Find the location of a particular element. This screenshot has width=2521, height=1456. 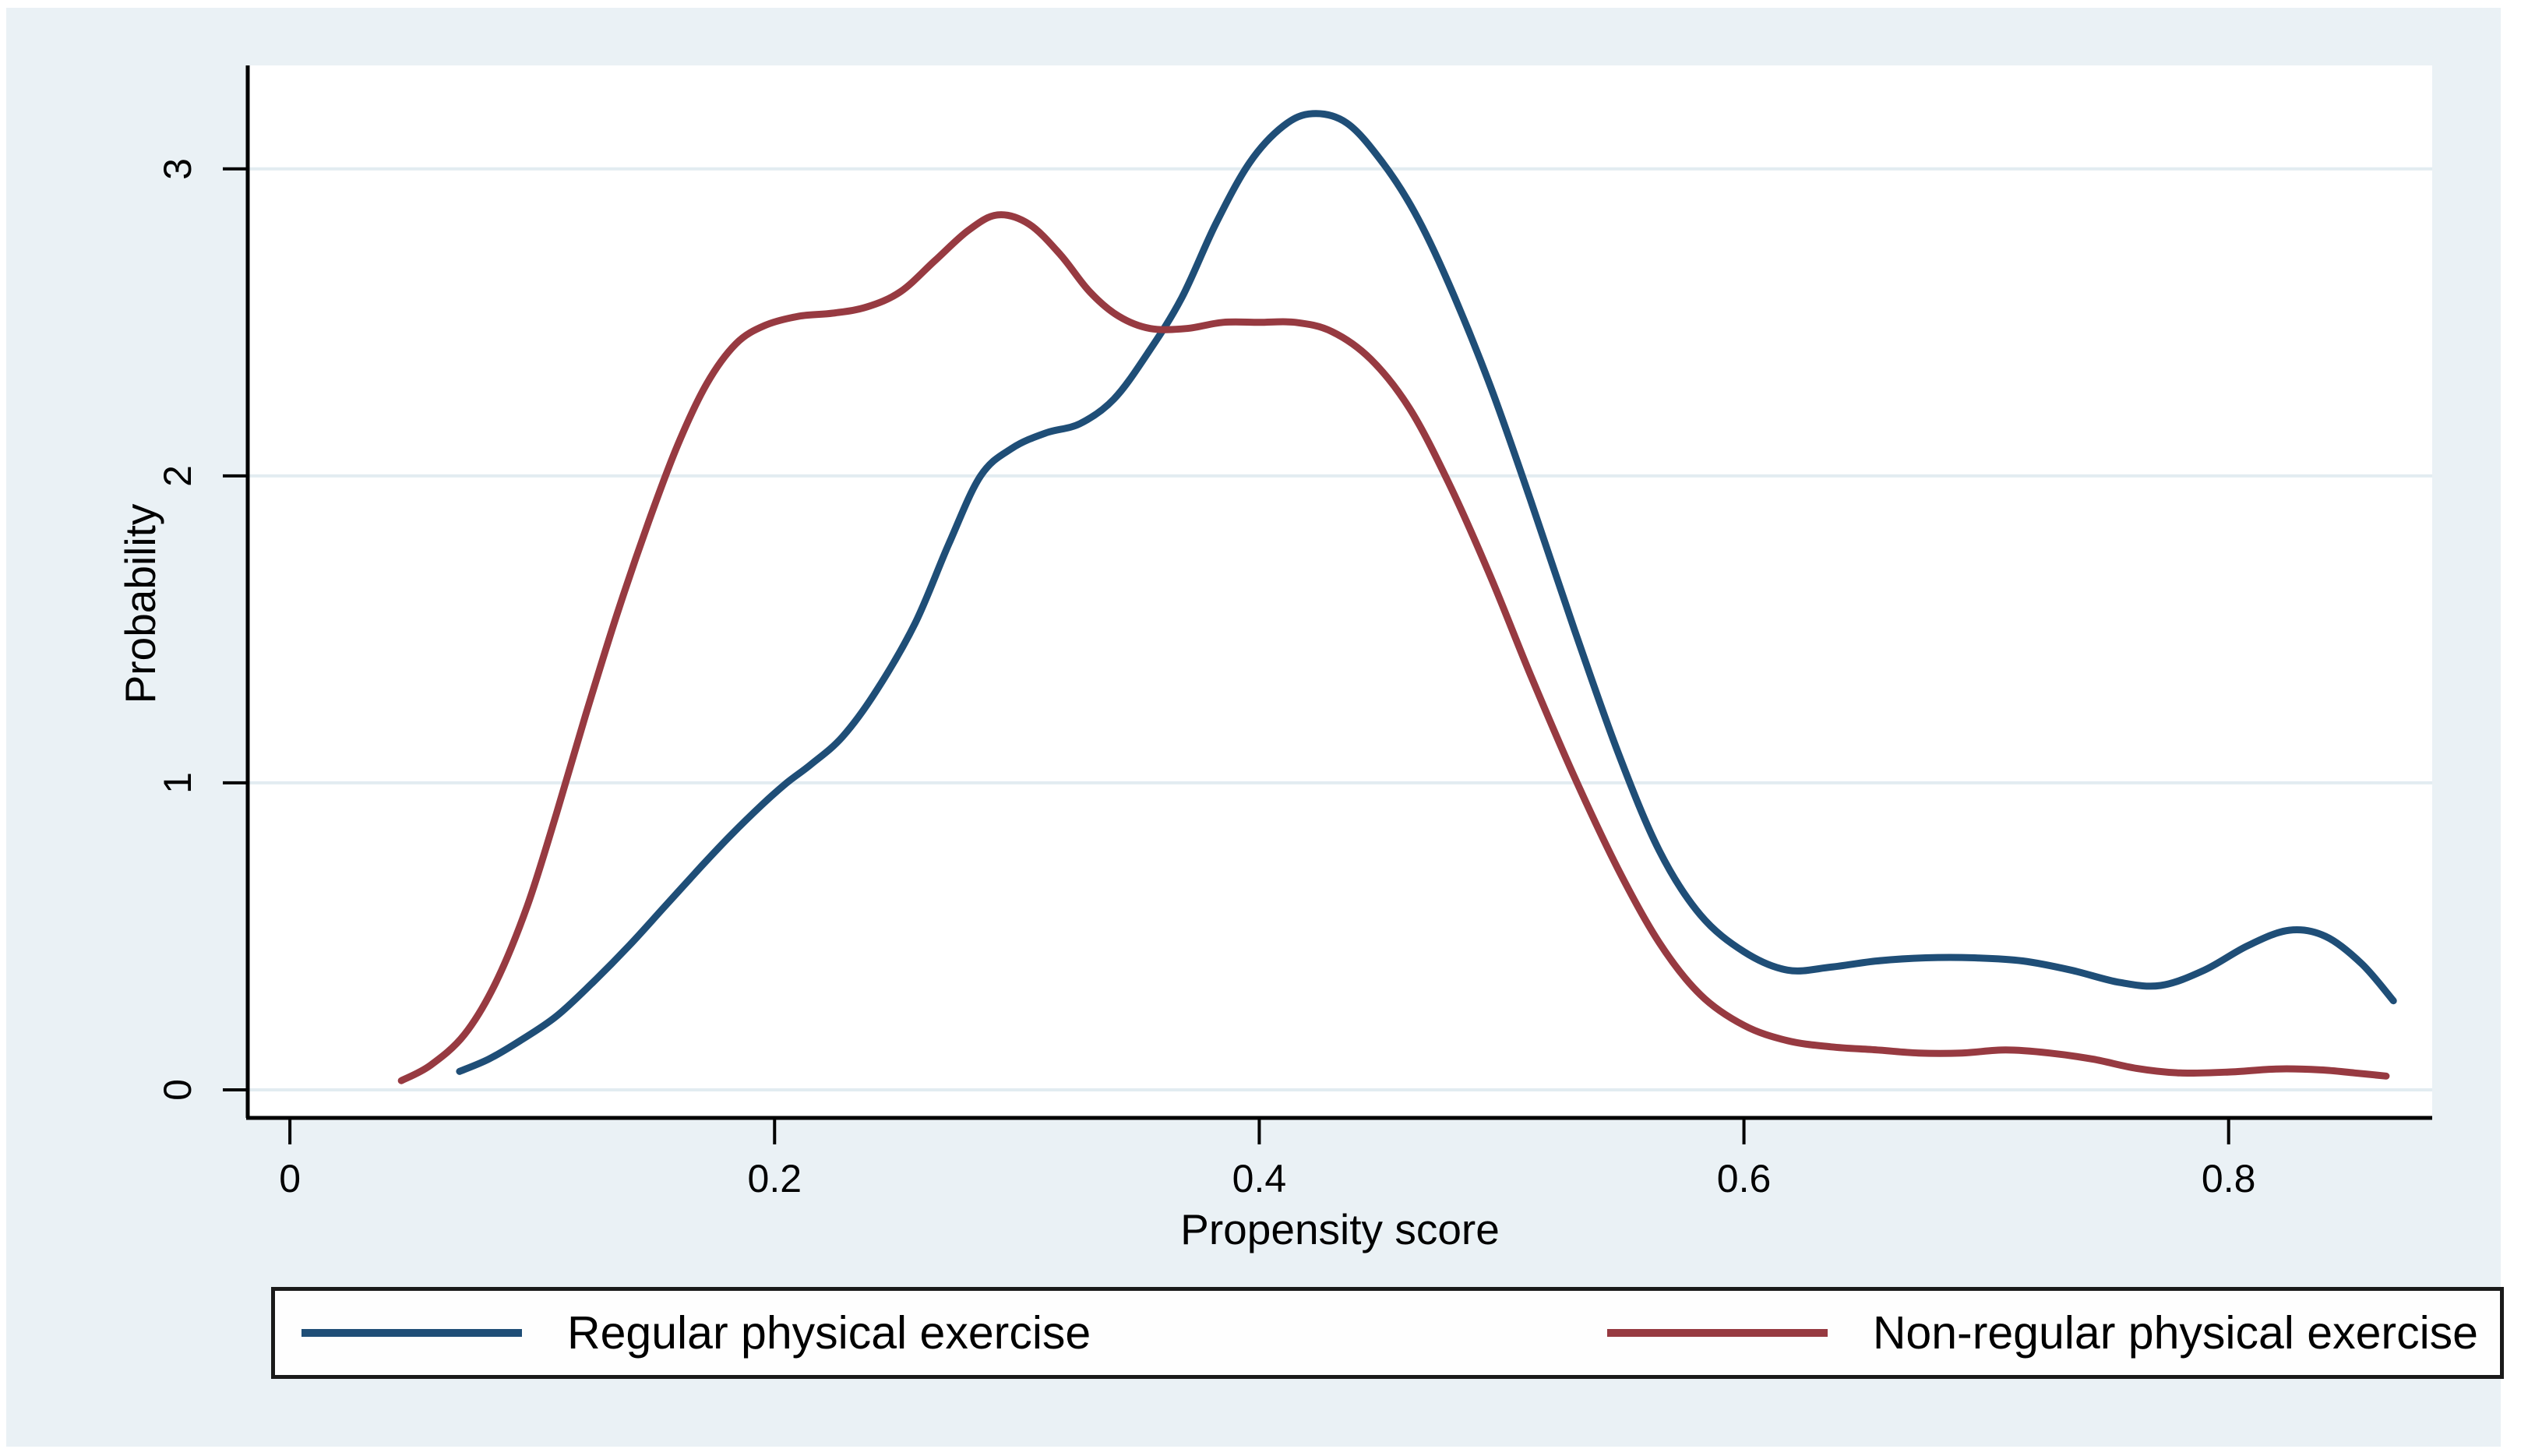

y-tick-label-1: 1 is located at coordinates (177, 783).